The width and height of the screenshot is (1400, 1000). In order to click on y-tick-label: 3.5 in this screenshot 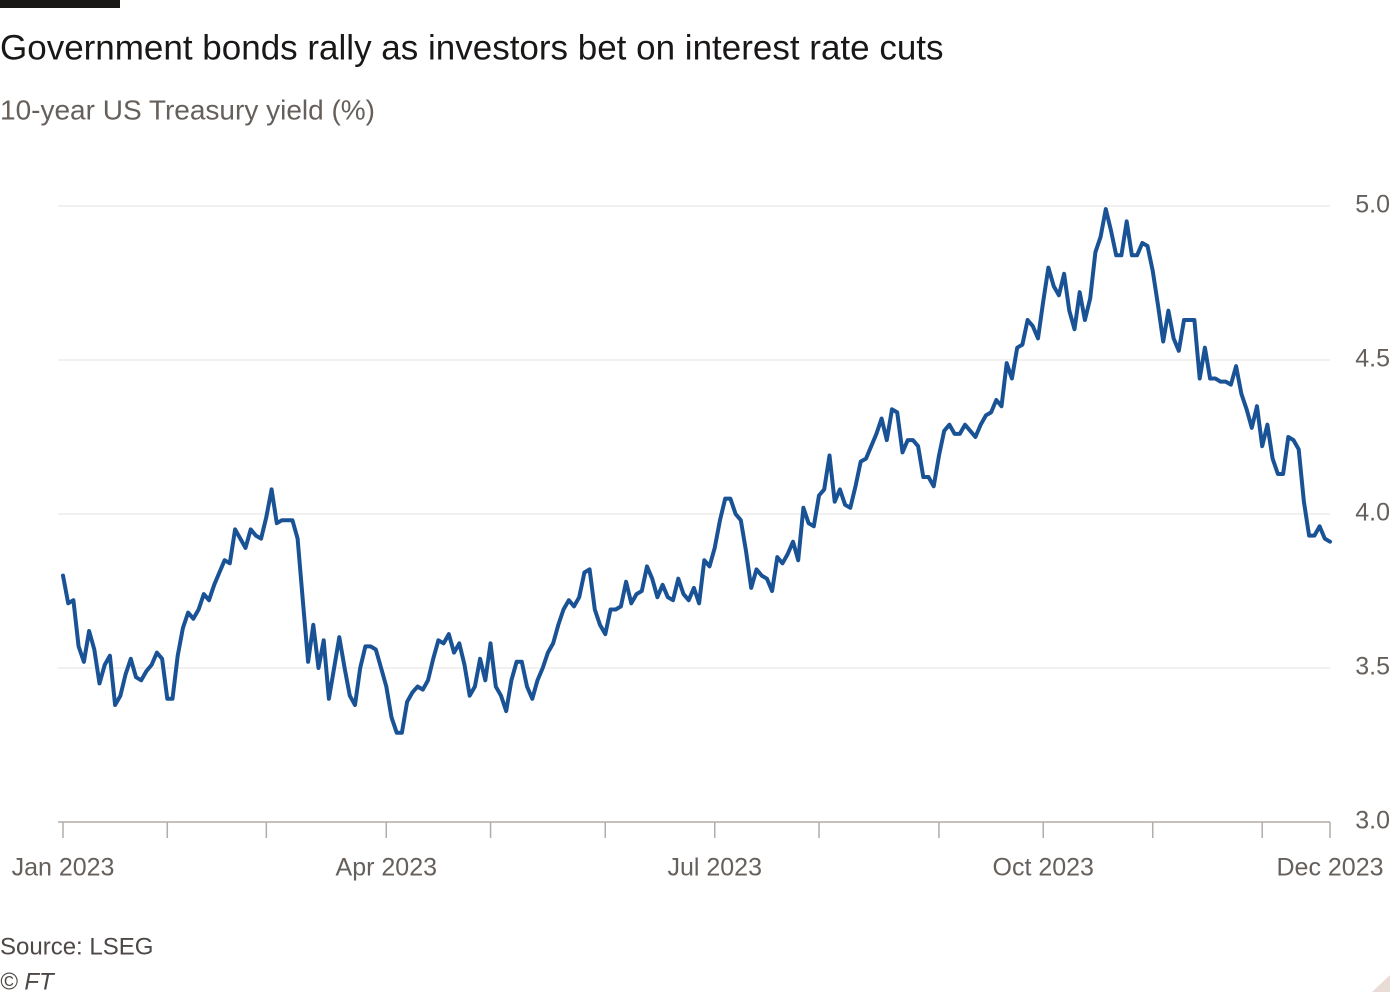, I will do `click(1372, 667)`.